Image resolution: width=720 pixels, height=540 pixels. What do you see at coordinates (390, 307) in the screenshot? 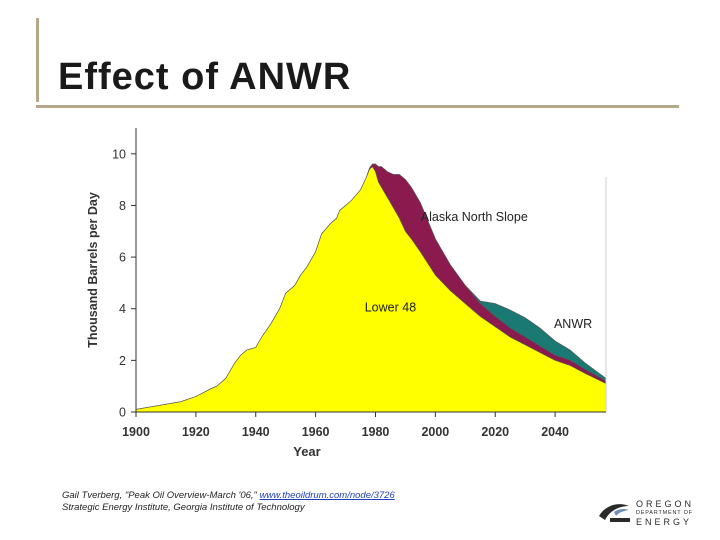
I see `annotation-lower-48: Lower 48` at bounding box center [390, 307].